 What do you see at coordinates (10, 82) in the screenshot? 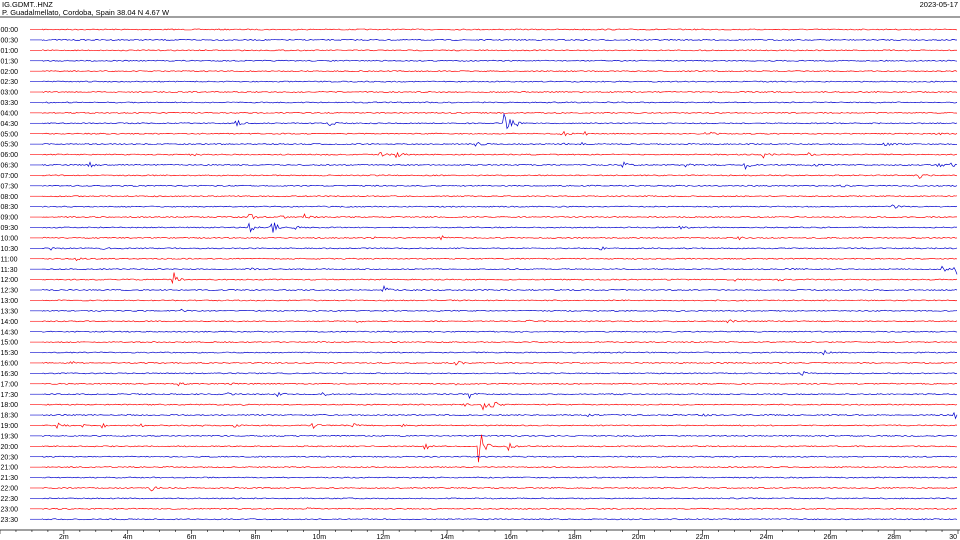
I see `row-time-label: 02:30` at bounding box center [10, 82].